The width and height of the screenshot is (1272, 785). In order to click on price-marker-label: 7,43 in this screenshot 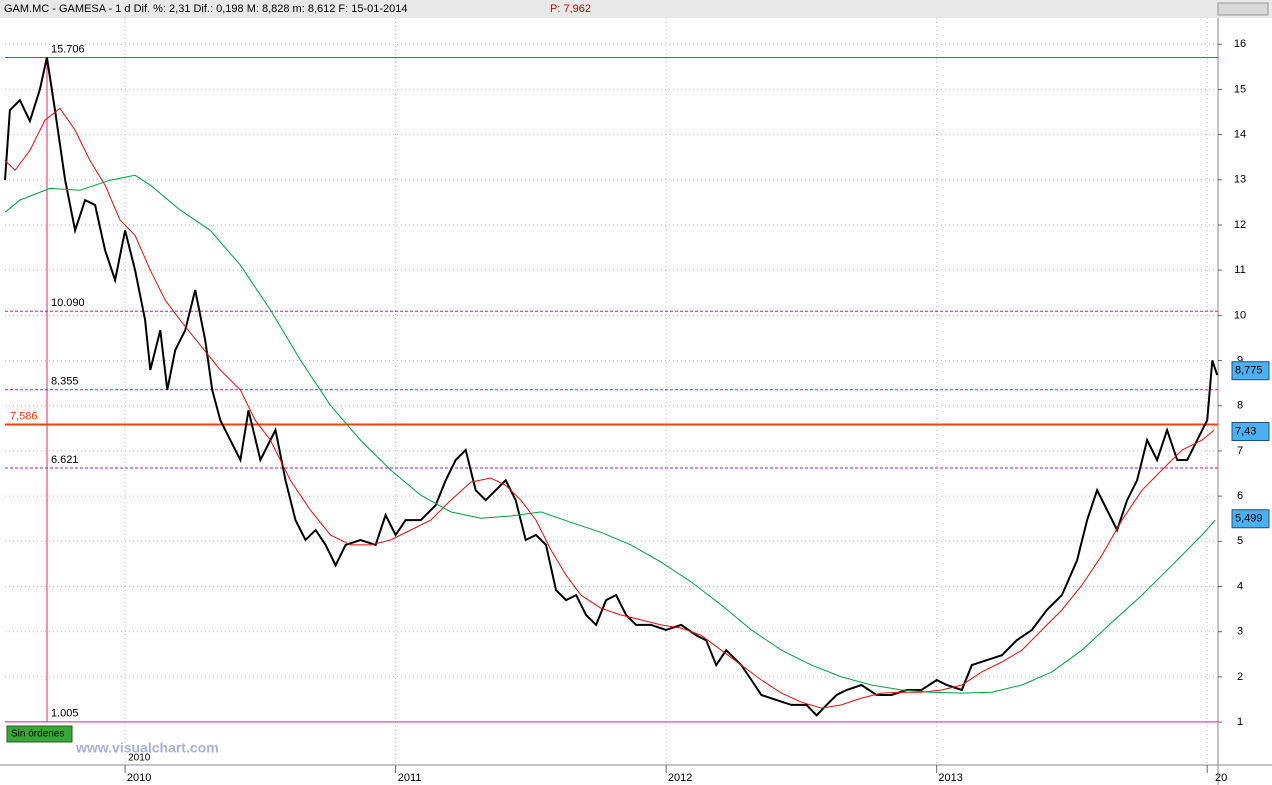, I will do `click(1245, 431)`.